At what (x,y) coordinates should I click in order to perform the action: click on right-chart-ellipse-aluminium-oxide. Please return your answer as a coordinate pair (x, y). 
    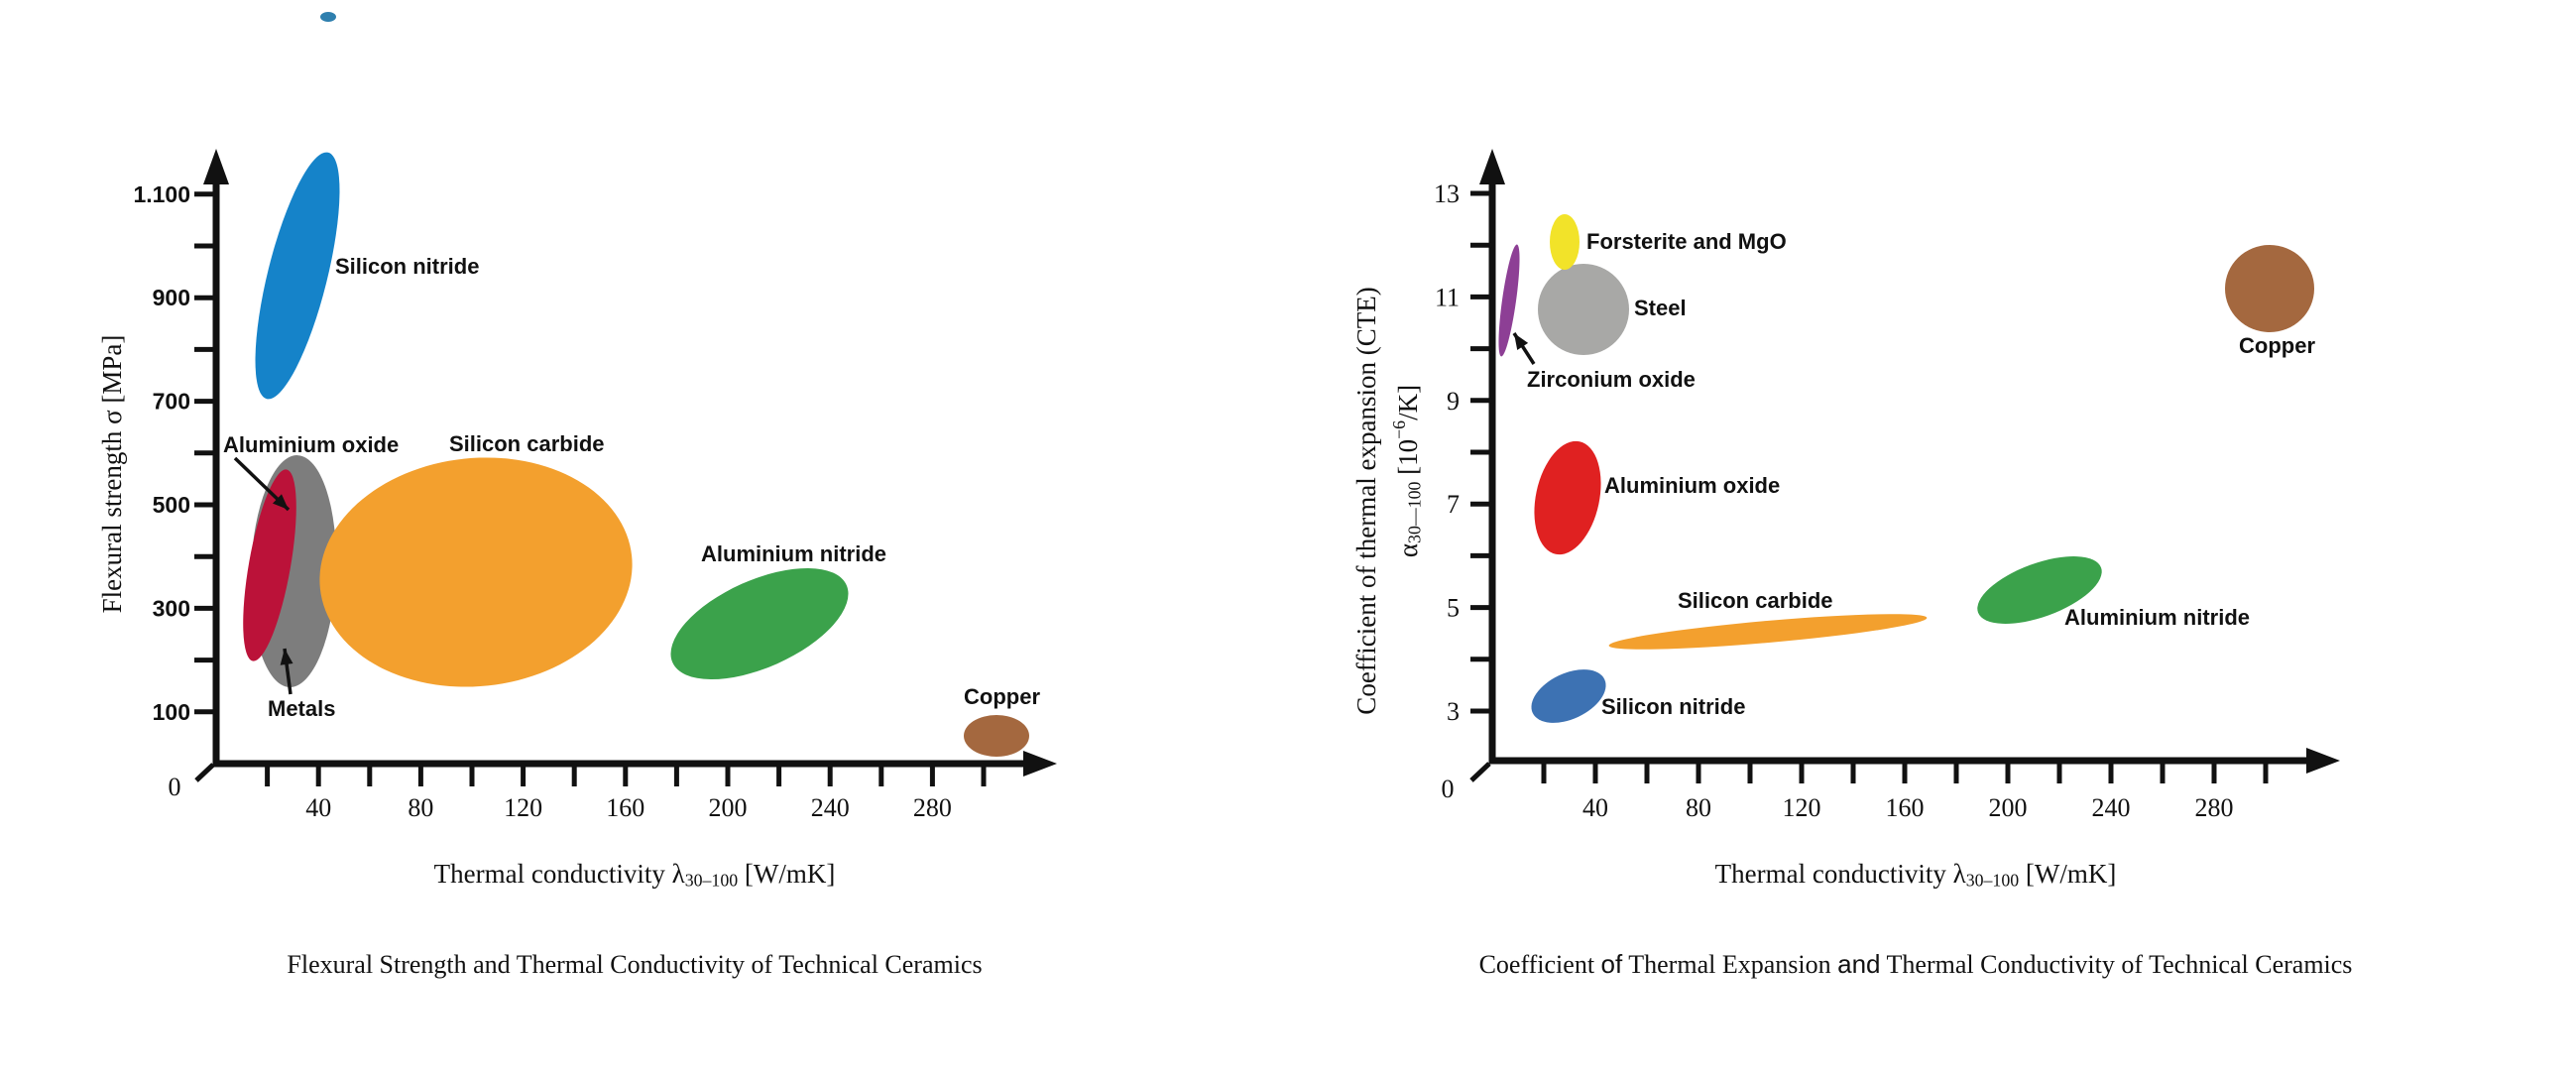
    Looking at the image, I should click on (1568, 497).